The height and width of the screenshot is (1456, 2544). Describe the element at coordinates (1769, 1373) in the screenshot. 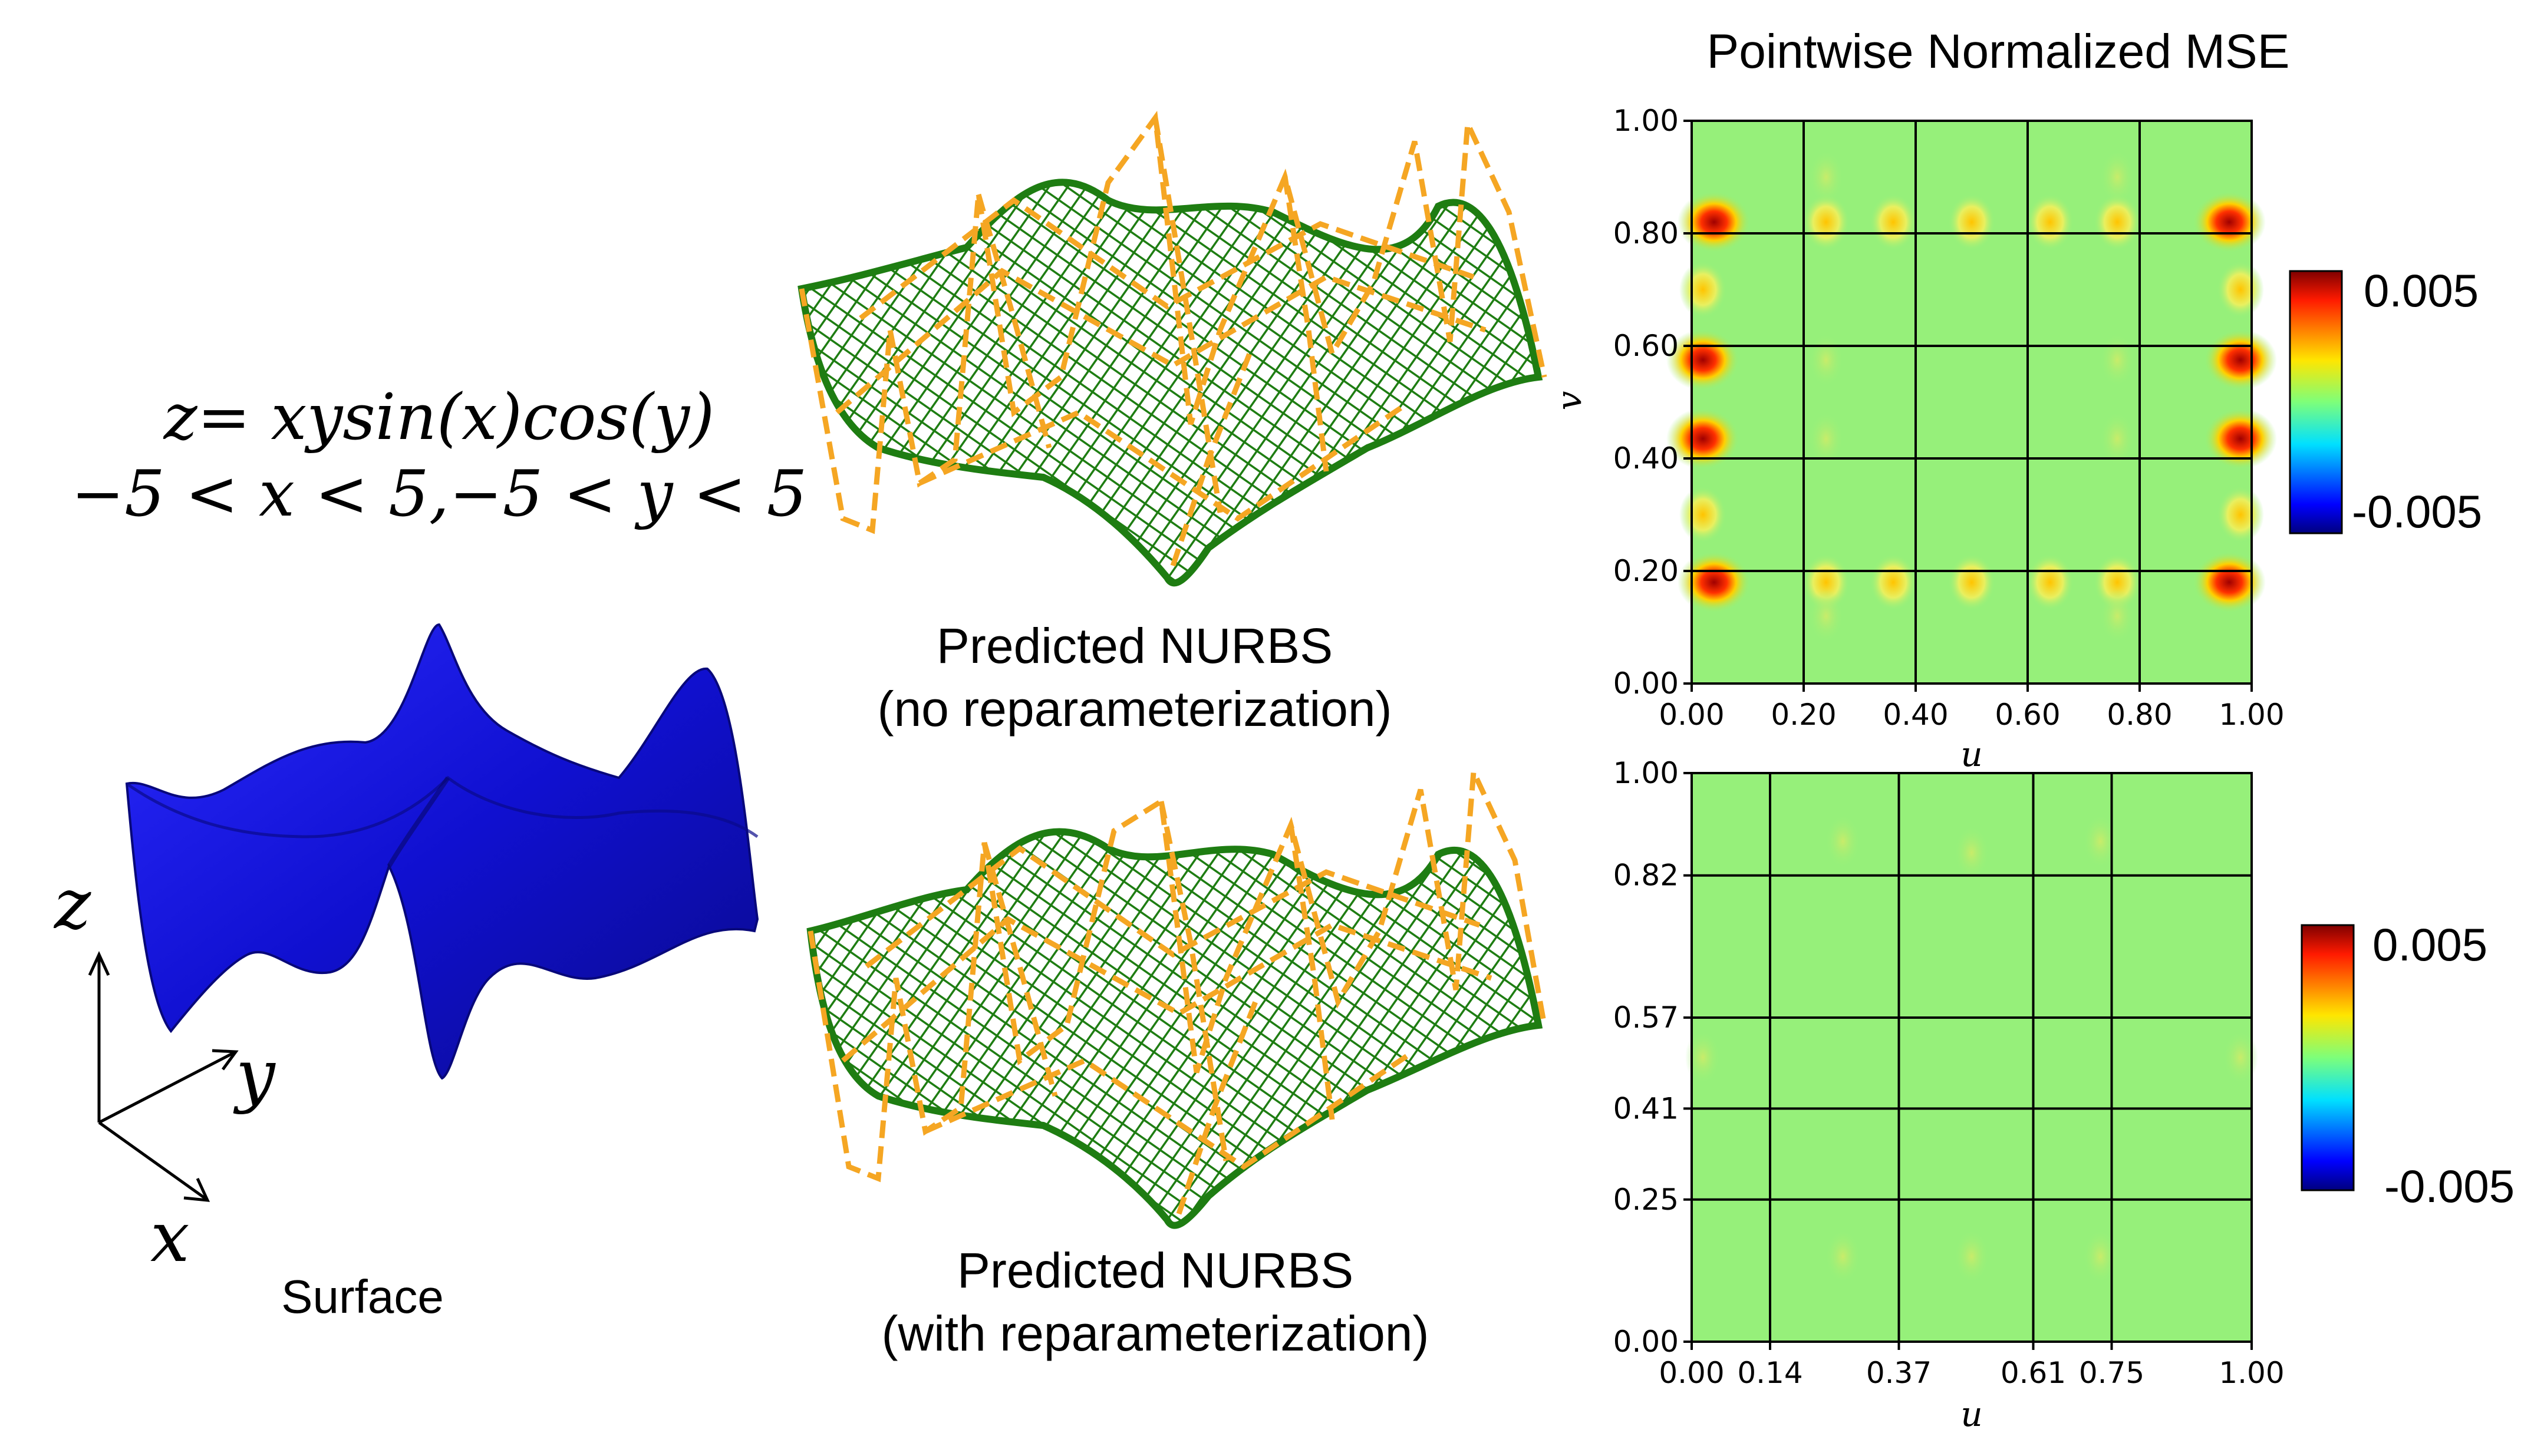

I see `x-tick-label: 0.14` at that location.